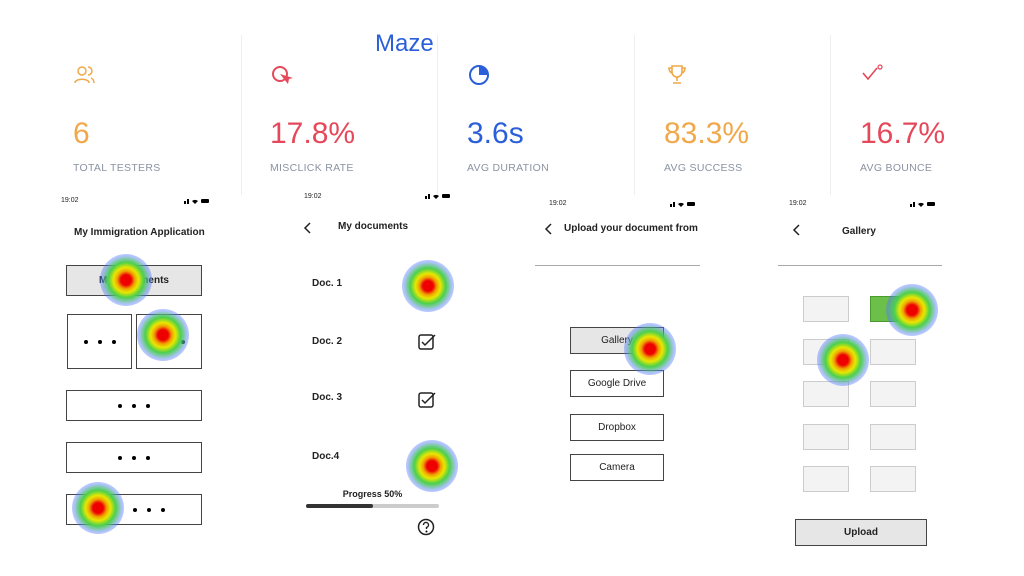 The width and height of the screenshot is (1024, 576). I want to click on help-icon, so click(426, 527).